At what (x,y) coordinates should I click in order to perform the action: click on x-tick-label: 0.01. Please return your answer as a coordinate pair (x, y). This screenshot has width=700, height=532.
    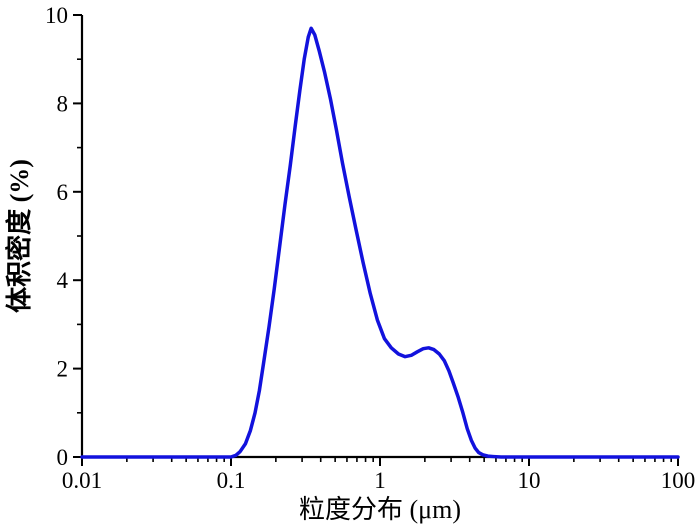
    Looking at the image, I should click on (82, 480).